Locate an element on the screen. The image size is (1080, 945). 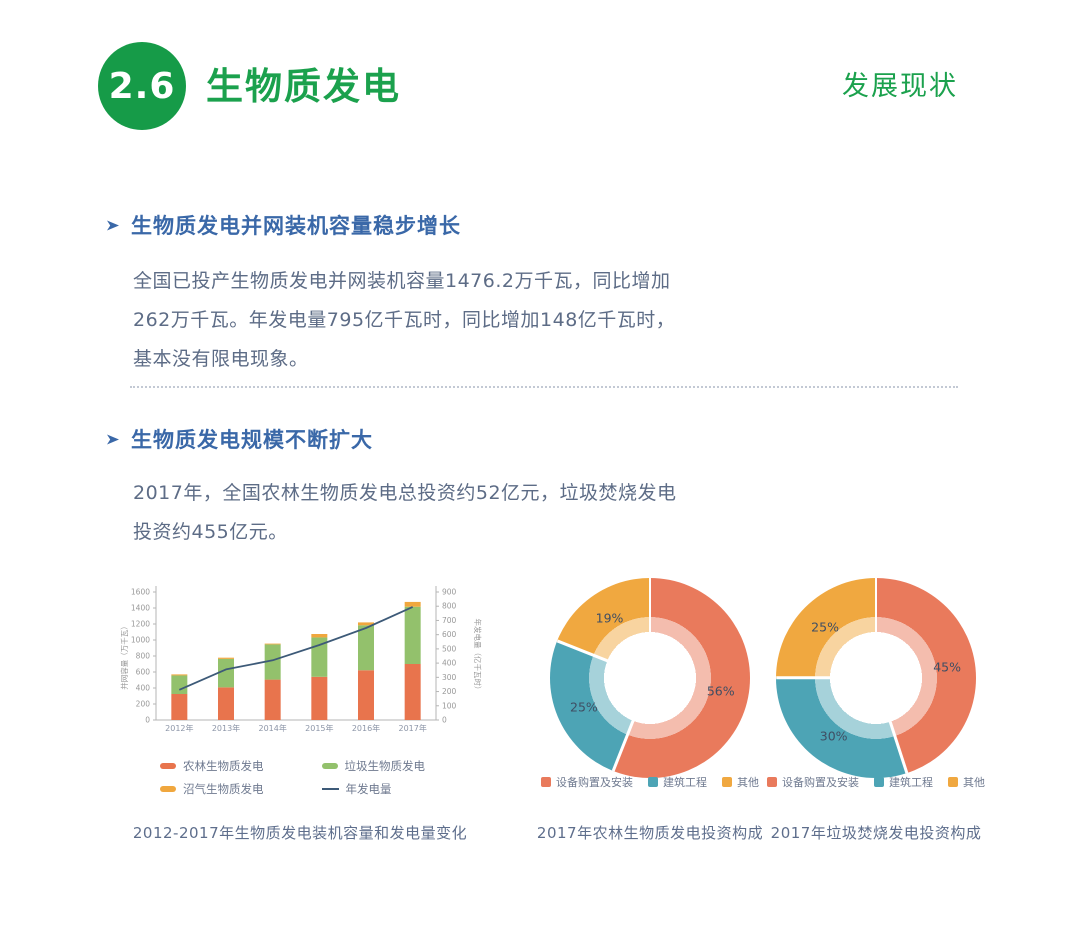
section-number-badge: 2.6 is located at coordinates (142, 86).